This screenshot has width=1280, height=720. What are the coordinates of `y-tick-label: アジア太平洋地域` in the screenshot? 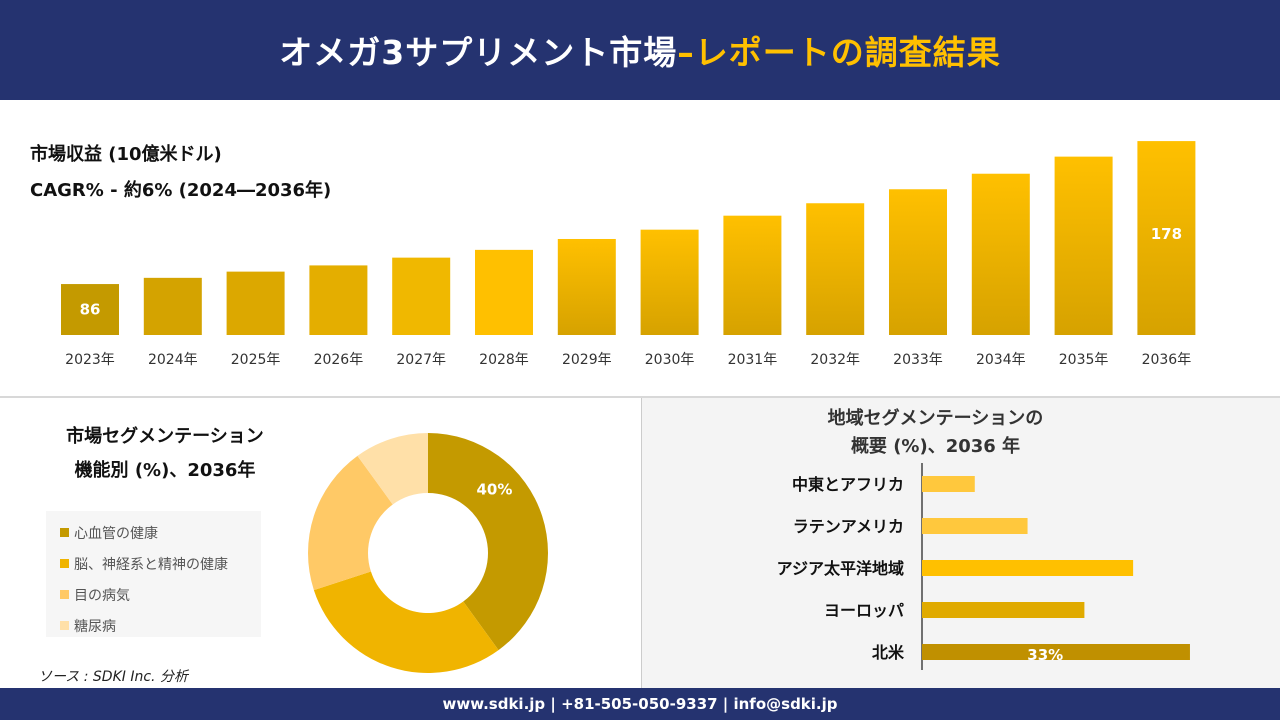 It's located at (840, 568).